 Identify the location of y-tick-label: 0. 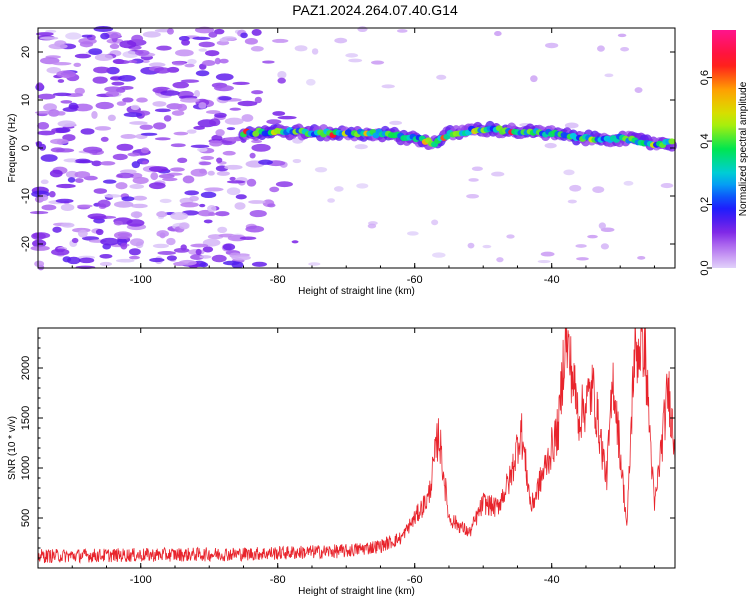
(26, 148).